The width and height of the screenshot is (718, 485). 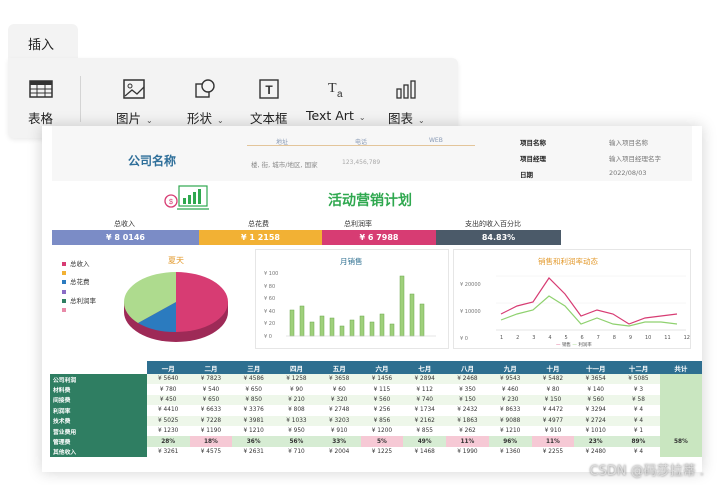 What do you see at coordinates (638, 431) in the screenshot?
I see `table-cell: ¥ 1` at bounding box center [638, 431].